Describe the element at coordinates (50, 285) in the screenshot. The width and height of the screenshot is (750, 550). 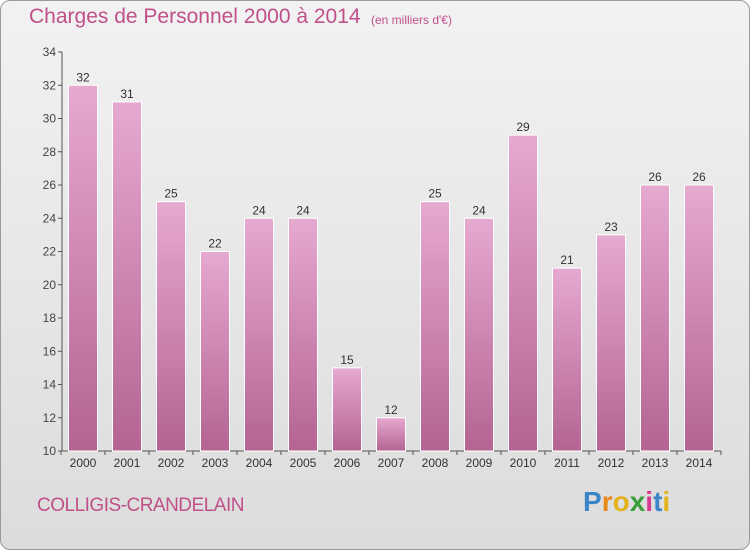
I see `y-tick-label: 20` at that location.